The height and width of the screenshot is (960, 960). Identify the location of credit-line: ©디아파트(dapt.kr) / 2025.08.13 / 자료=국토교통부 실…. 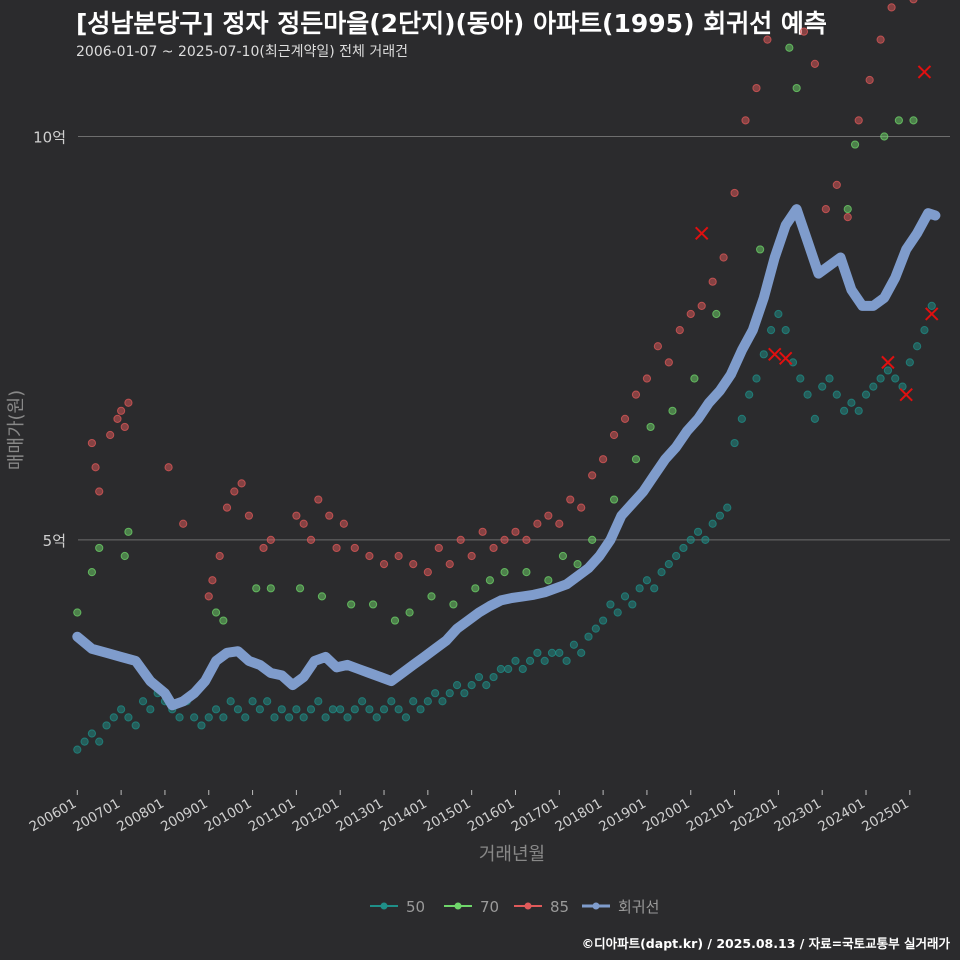
(765, 943).